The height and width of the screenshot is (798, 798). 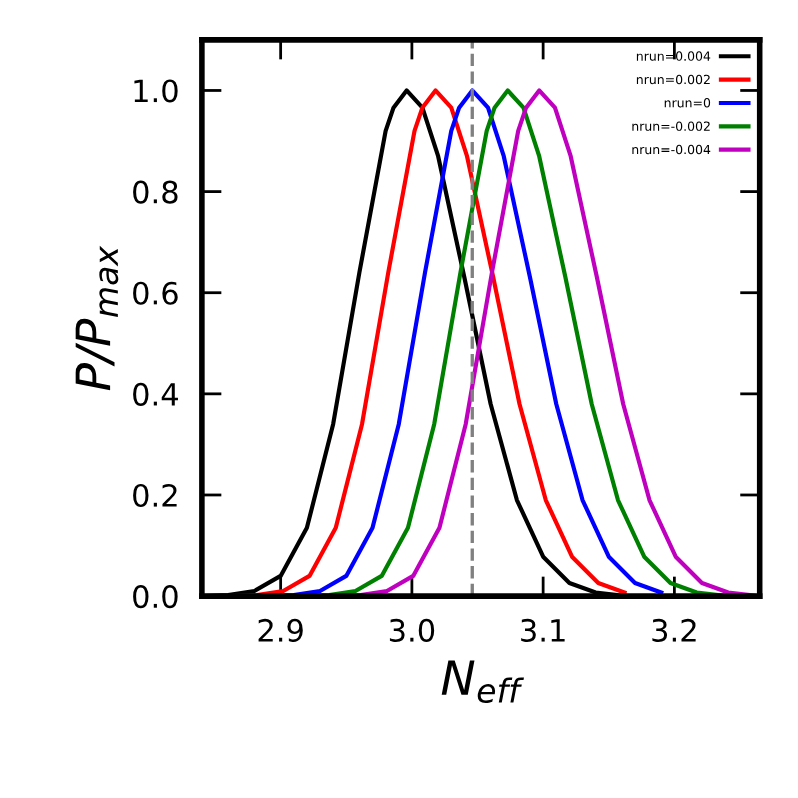 What do you see at coordinates (97, 318) in the screenshot?
I see `y-axis-title: P/P$_{max}$` at bounding box center [97, 318].